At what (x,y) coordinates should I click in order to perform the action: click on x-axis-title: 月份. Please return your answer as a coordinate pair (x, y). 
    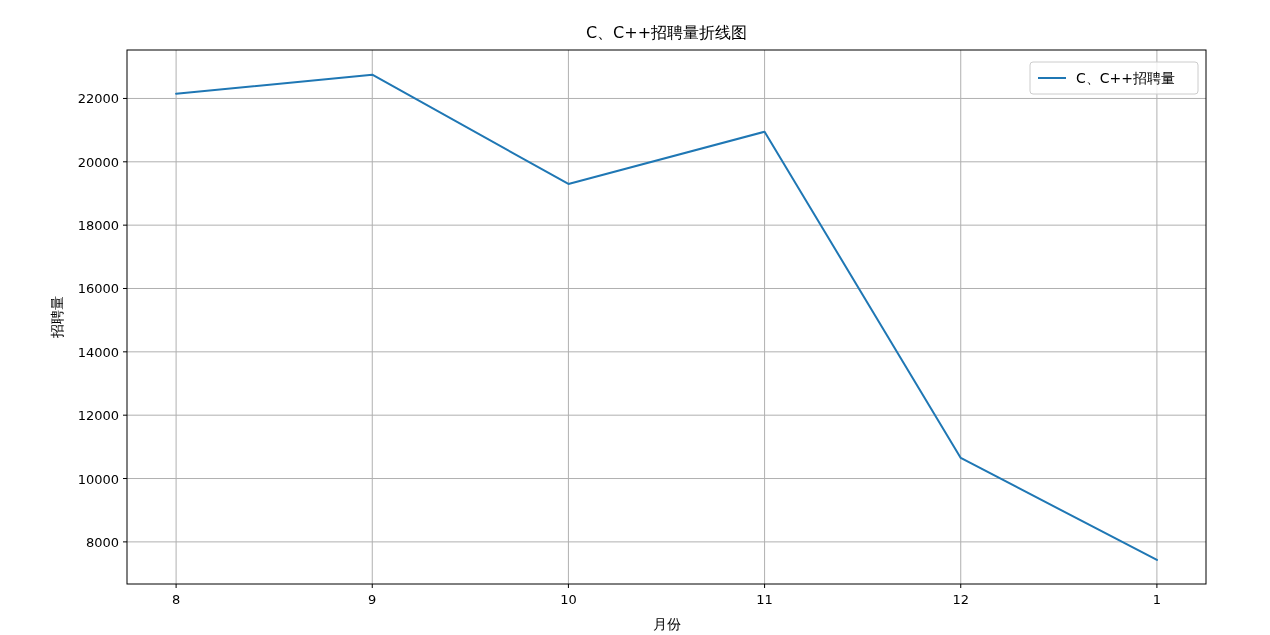
    Looking at the image, I should click on (666, 624).